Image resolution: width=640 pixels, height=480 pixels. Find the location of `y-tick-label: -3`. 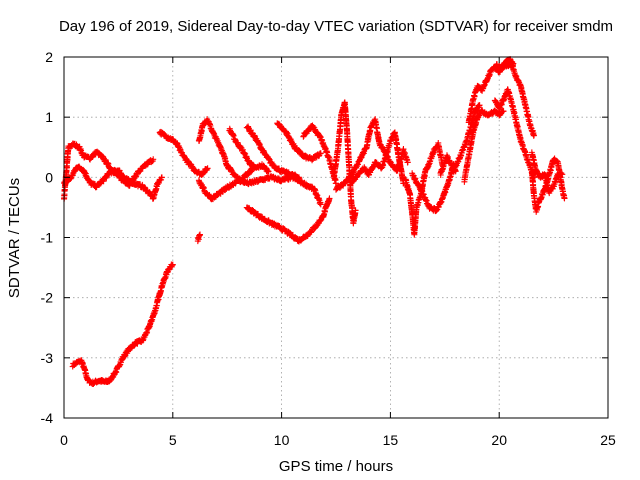

y-tick-label: -3 is located at coordinates (47, 358).